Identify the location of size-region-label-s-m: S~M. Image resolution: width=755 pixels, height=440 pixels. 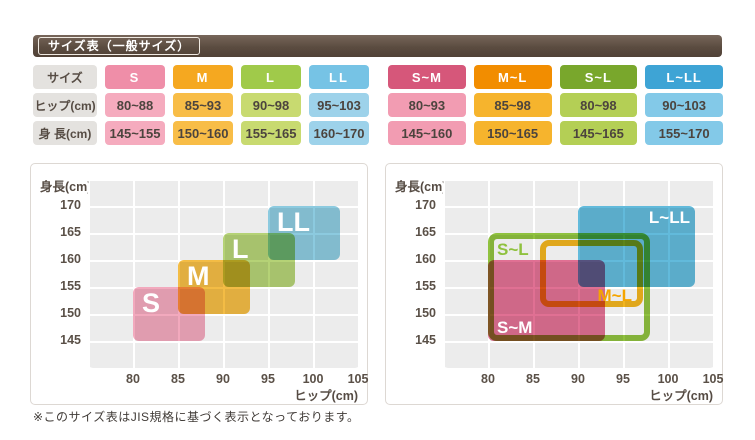
(515, 327).